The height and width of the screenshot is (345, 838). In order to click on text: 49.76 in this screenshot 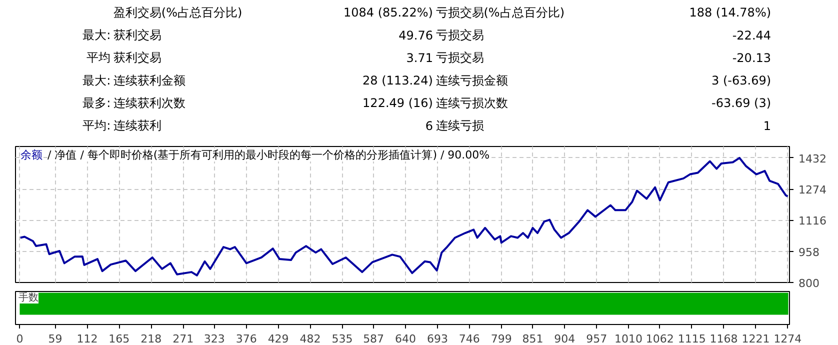, I will do `click(415, 35)`.